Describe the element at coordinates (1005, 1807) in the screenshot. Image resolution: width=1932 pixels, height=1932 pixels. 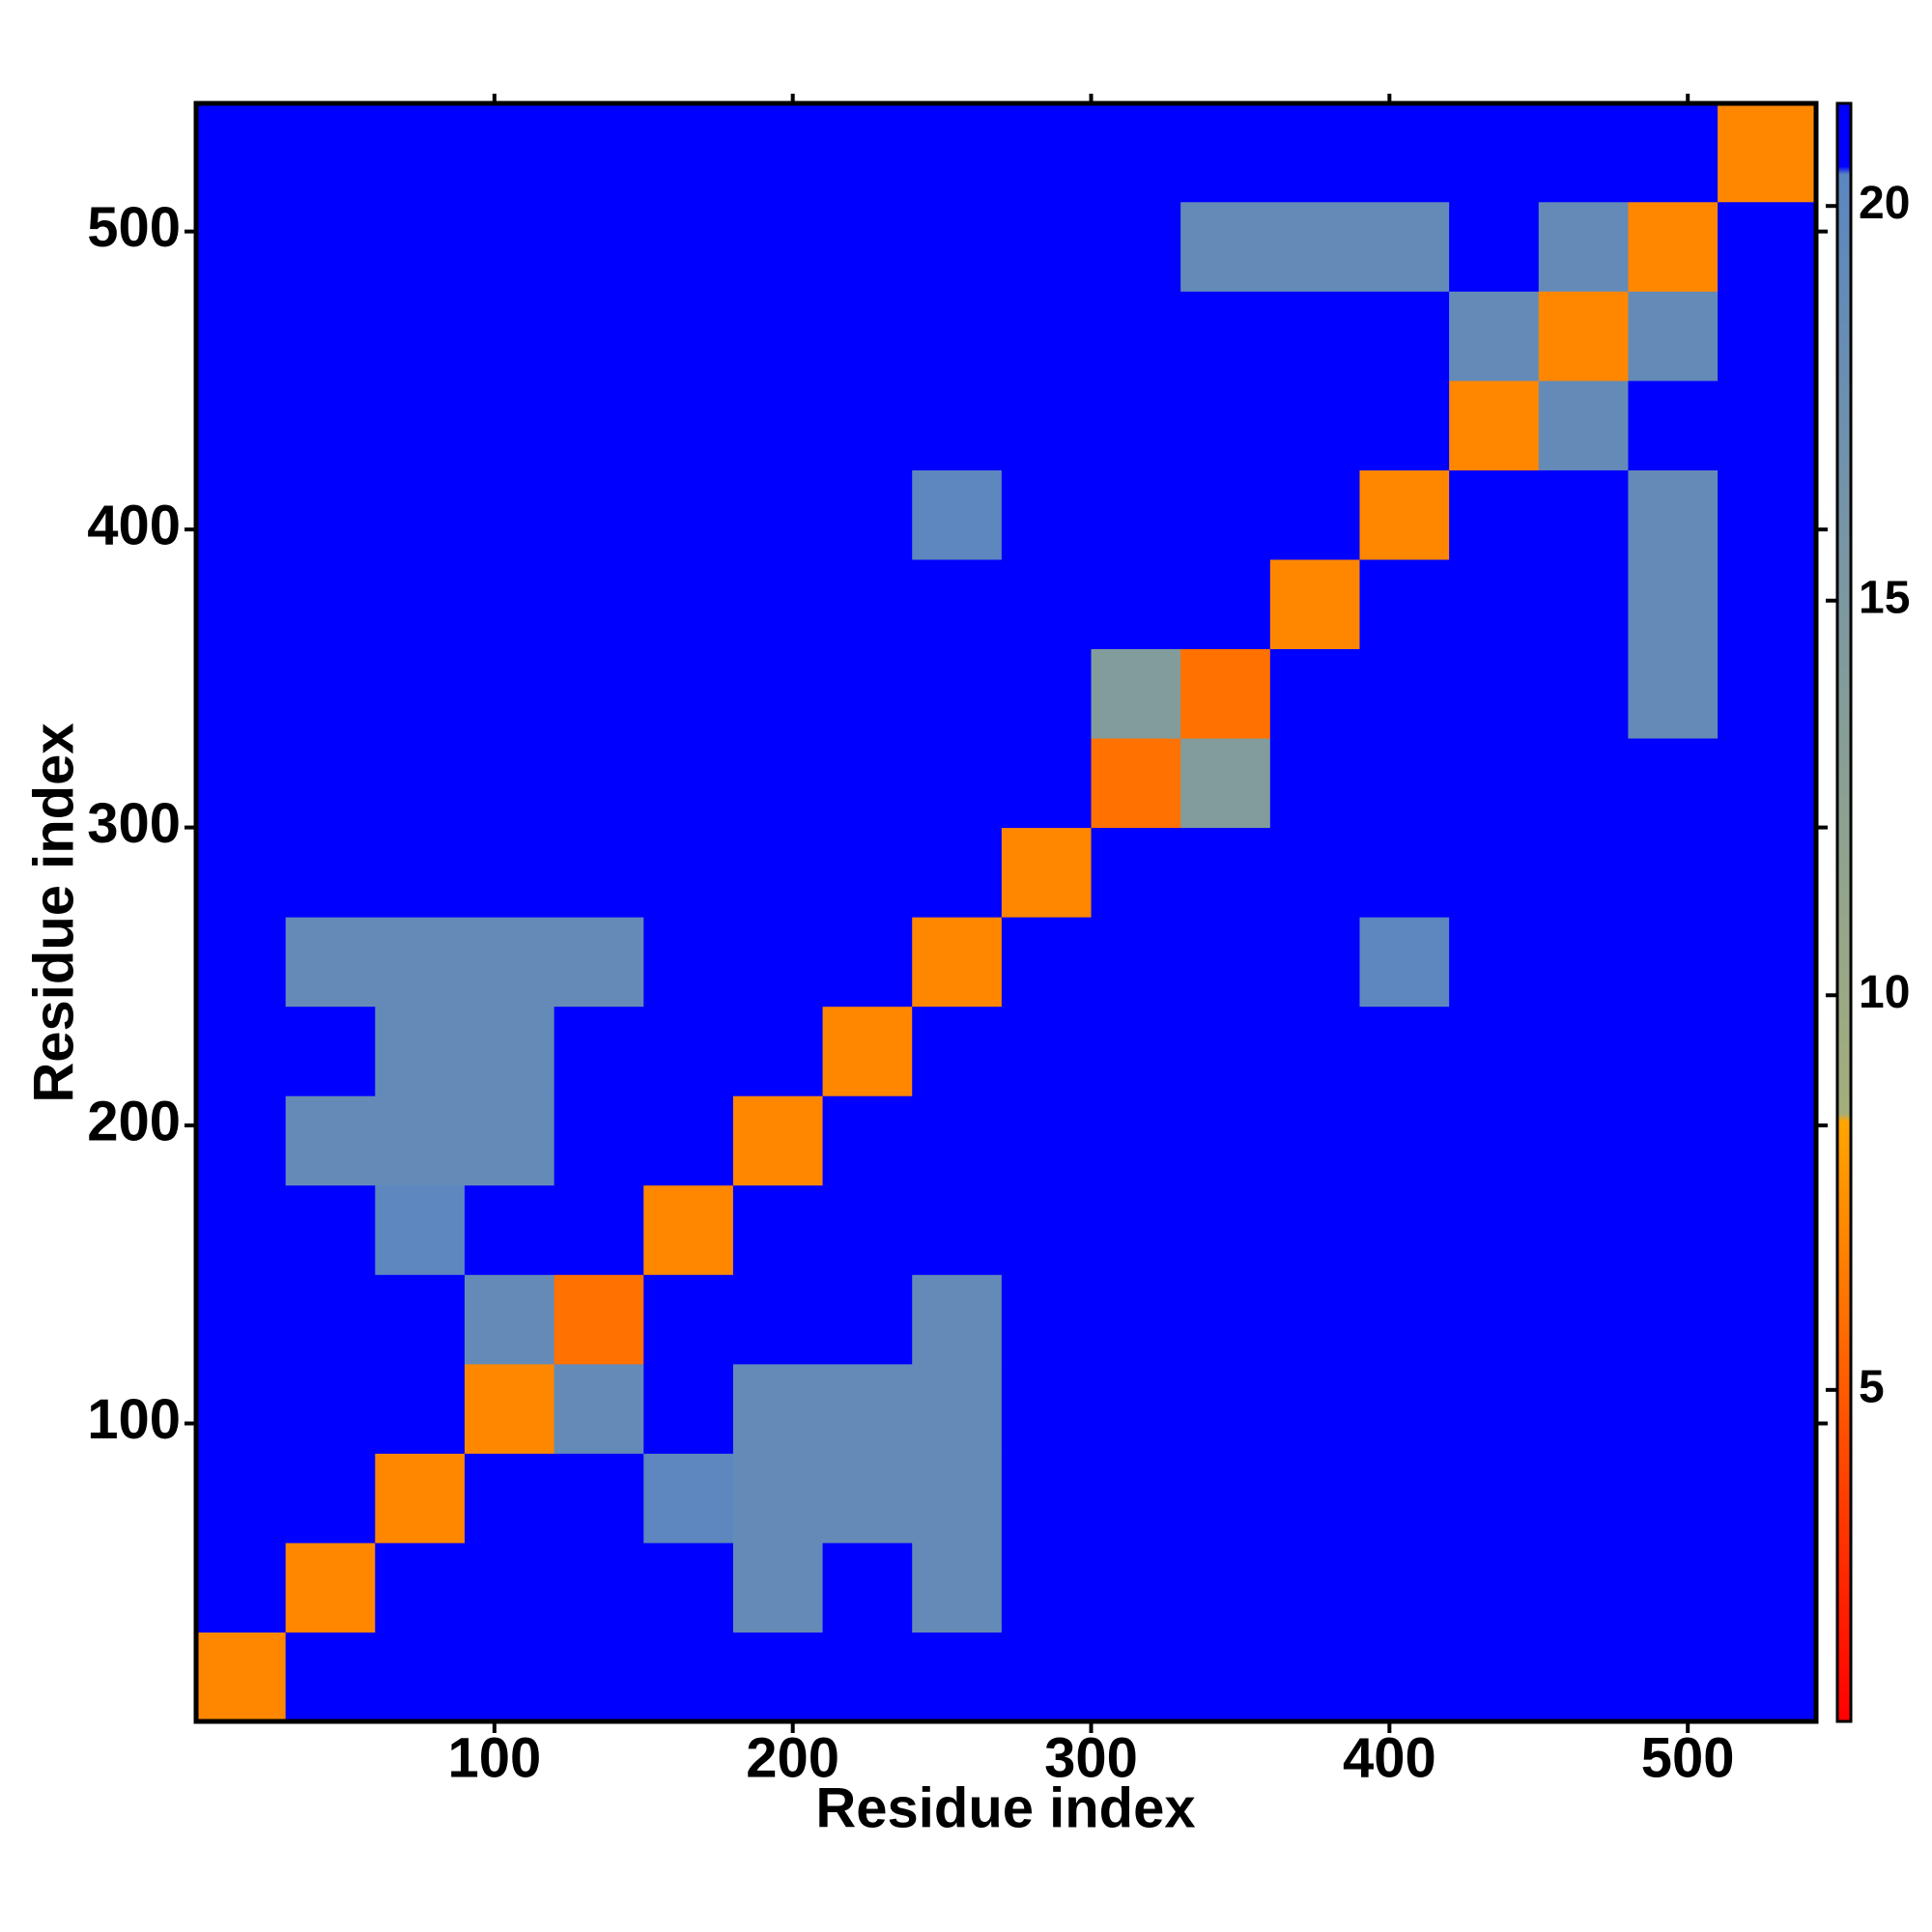
I see `x-axis-label: Residue index` at that location.